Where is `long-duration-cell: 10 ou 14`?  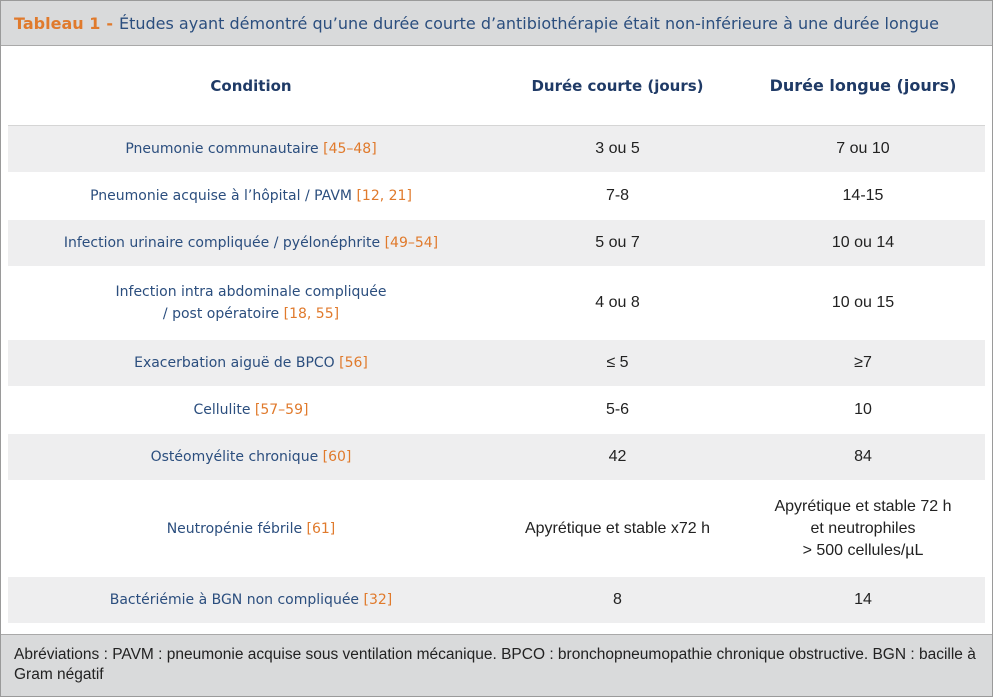
long-duration-cell: 10 ou 14 is located at coordinates (863, 243).